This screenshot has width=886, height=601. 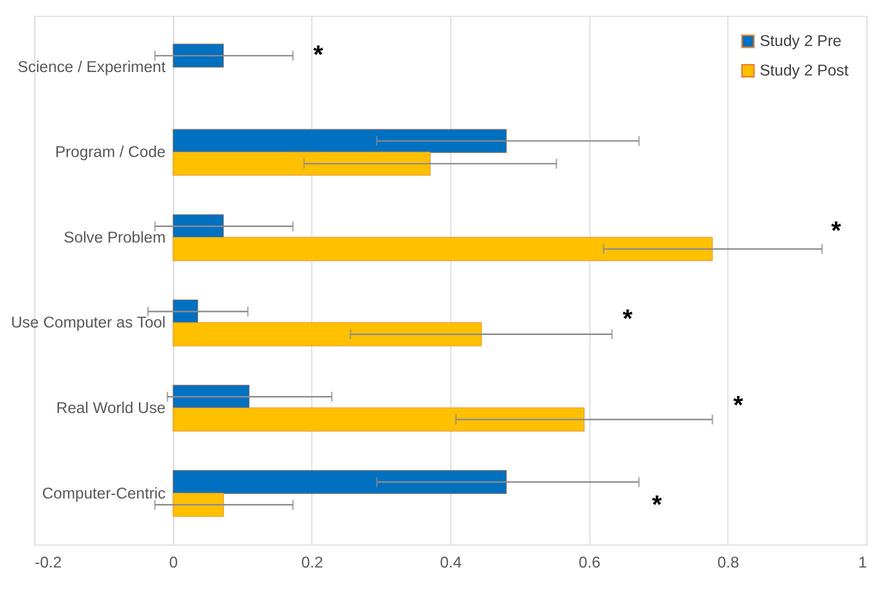 What do you see at coordinates (88, 323) in the screenshot?
I see `y-tick-label: Use Computer as Tool` at bounding box center [88, 323].